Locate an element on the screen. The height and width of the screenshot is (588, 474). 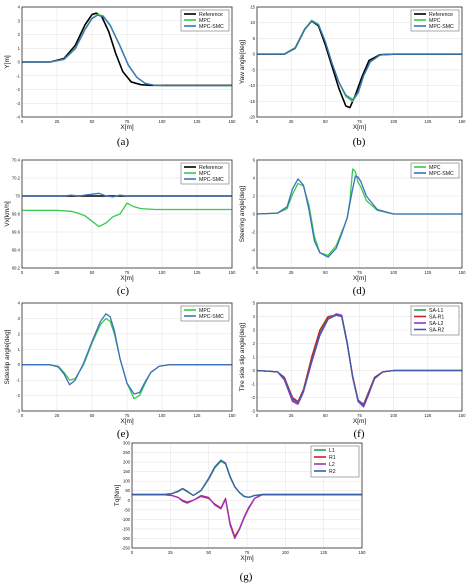
legend-label: R2 is located at coordinates (332, 472).